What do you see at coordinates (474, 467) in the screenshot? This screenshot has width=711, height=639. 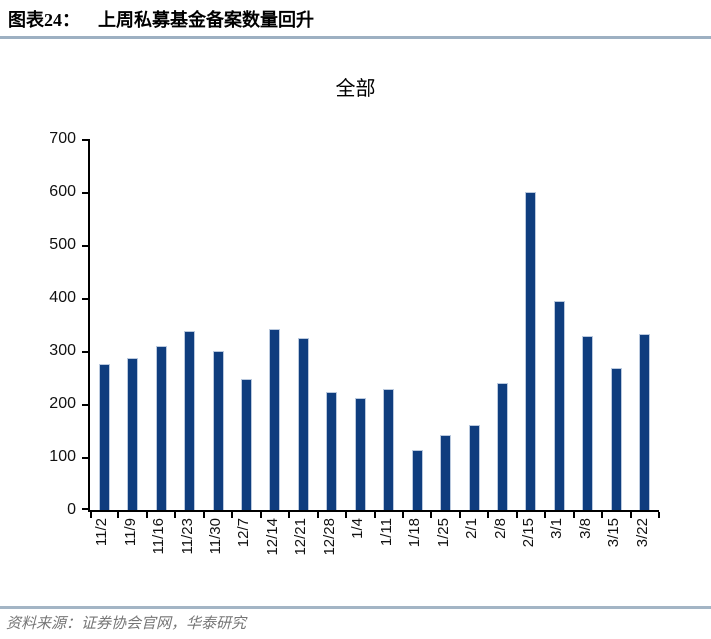 I see `bar-2/1` at bounding box center [474, 467].